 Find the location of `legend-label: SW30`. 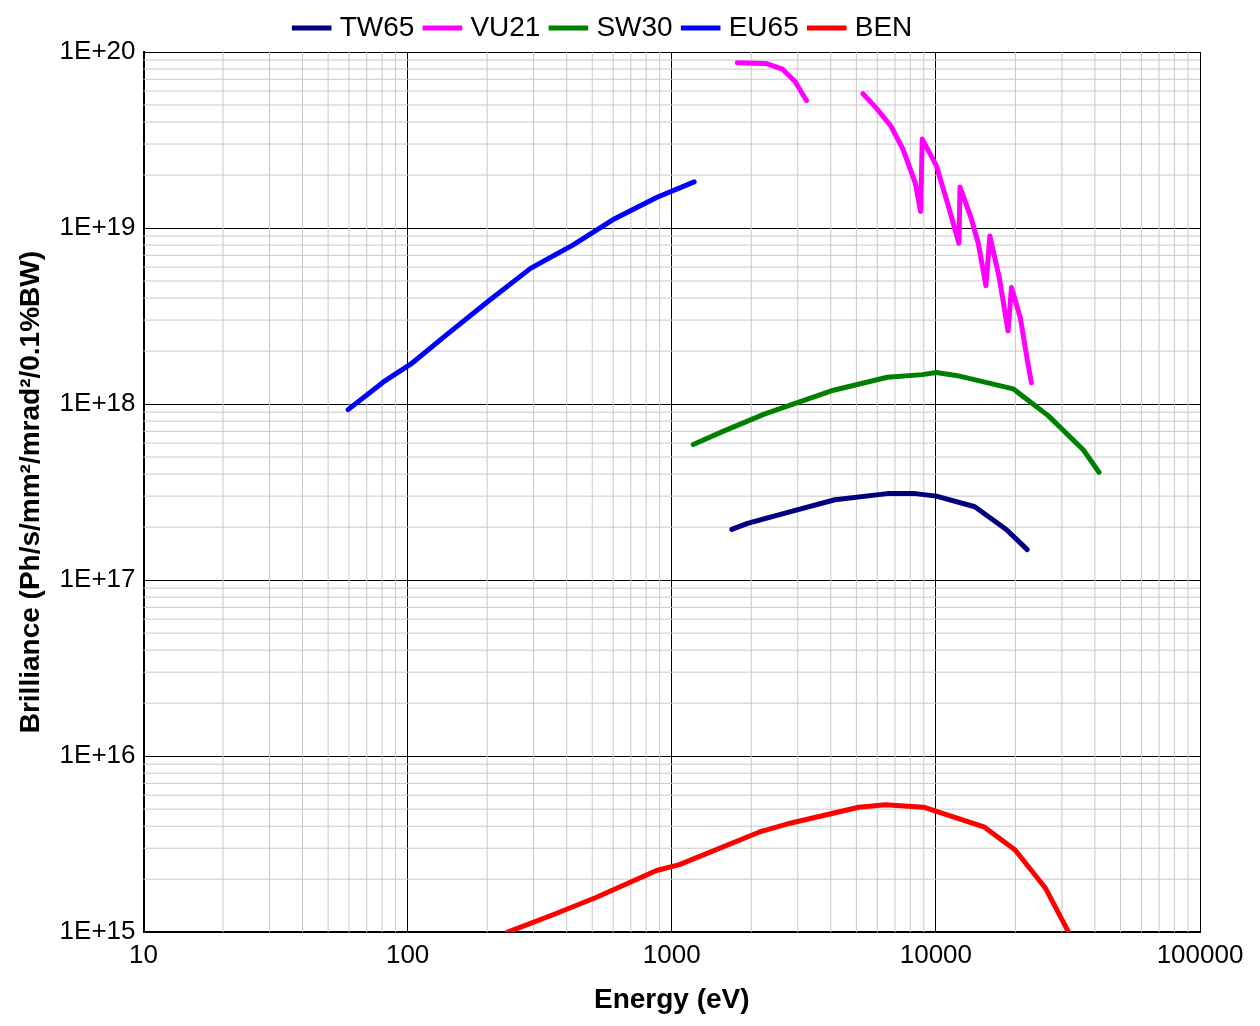

legend-label: SW30 is located at coordinates (634, 26).